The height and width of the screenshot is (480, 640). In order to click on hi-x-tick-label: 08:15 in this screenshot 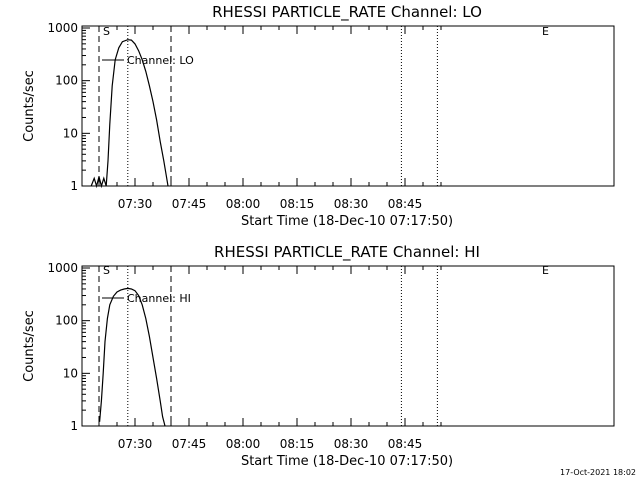, I will do `click(297, 444)`.